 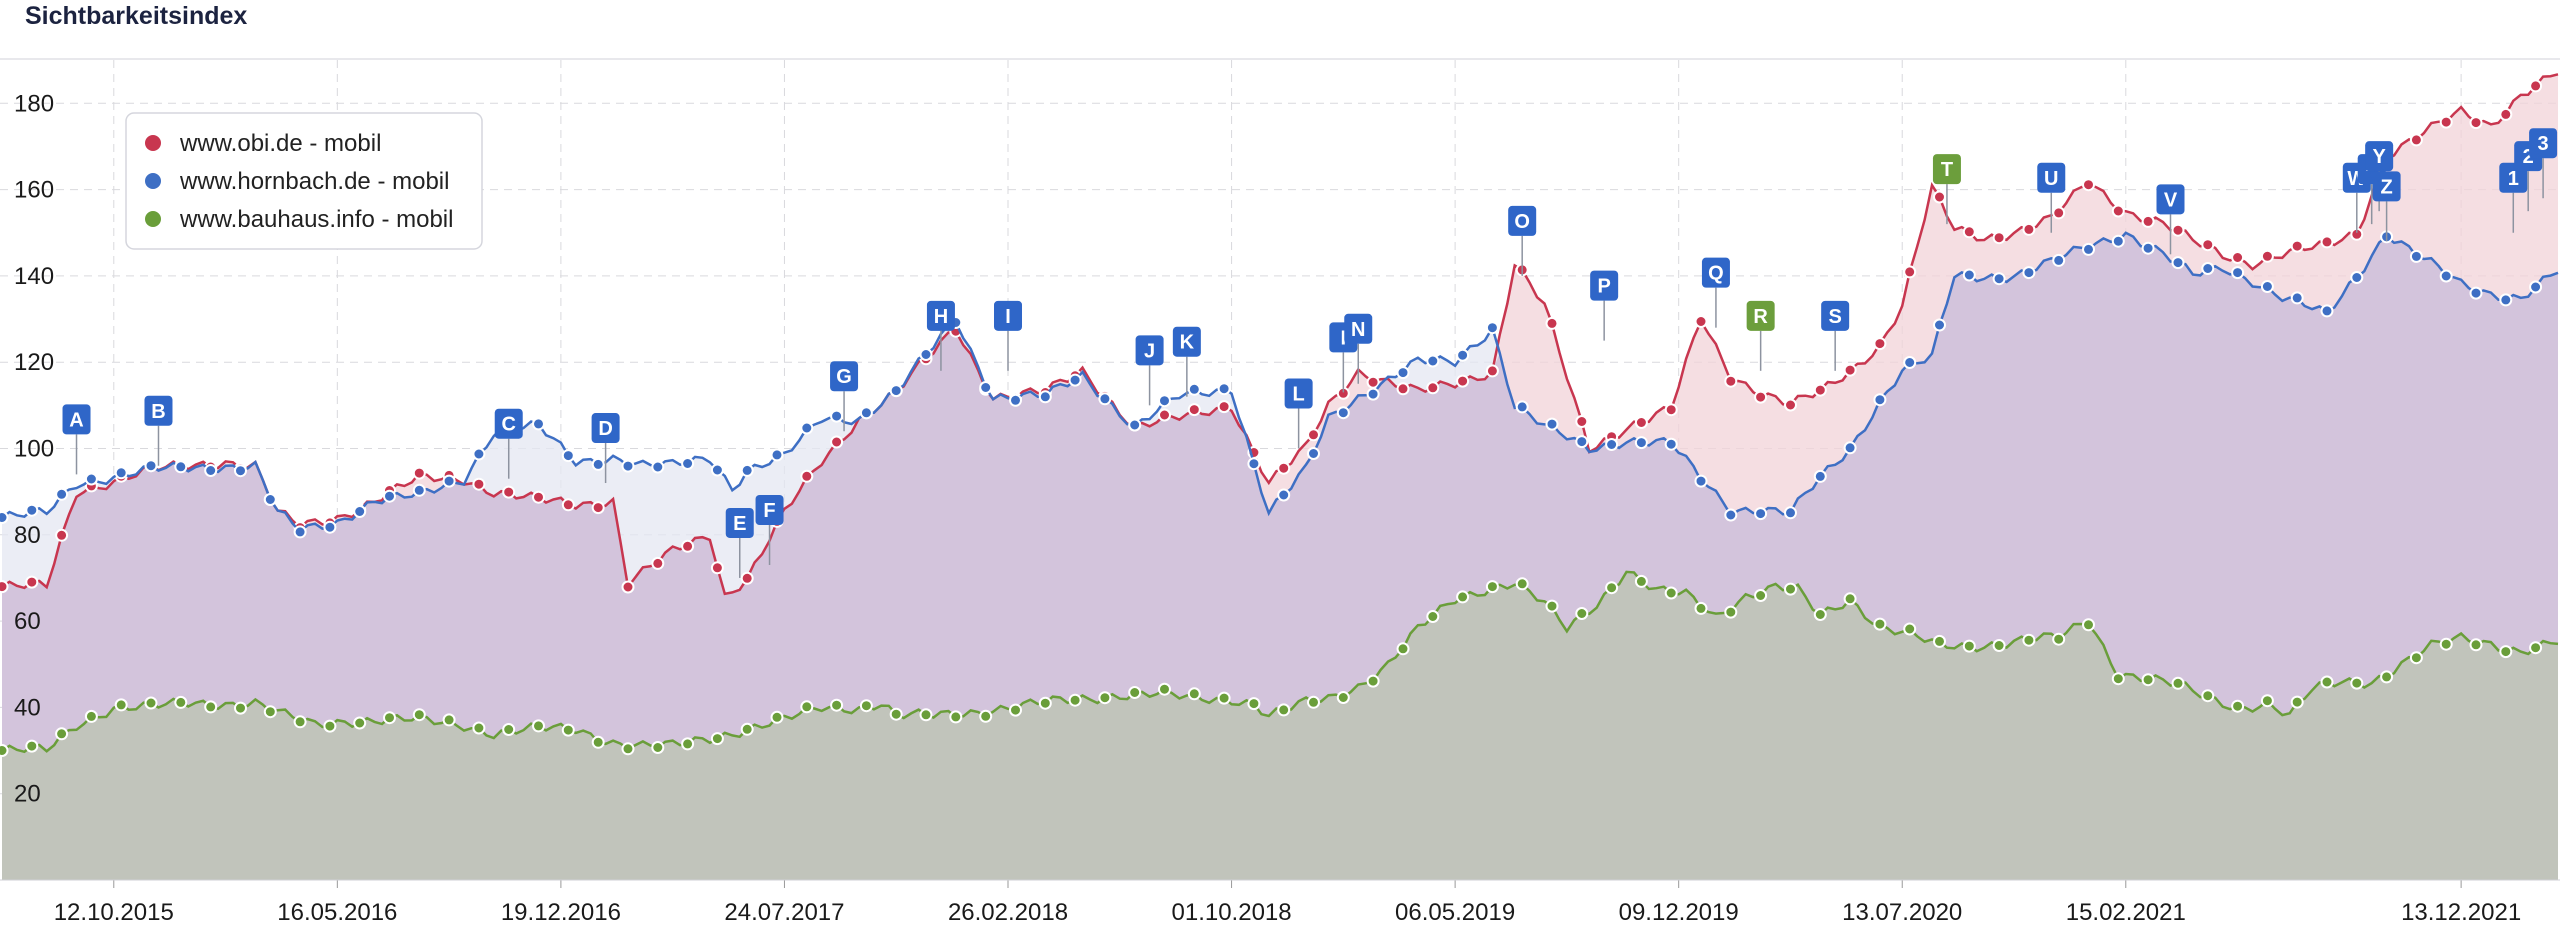 I want to click on flag-label: P, so click(x=1603, y=287).